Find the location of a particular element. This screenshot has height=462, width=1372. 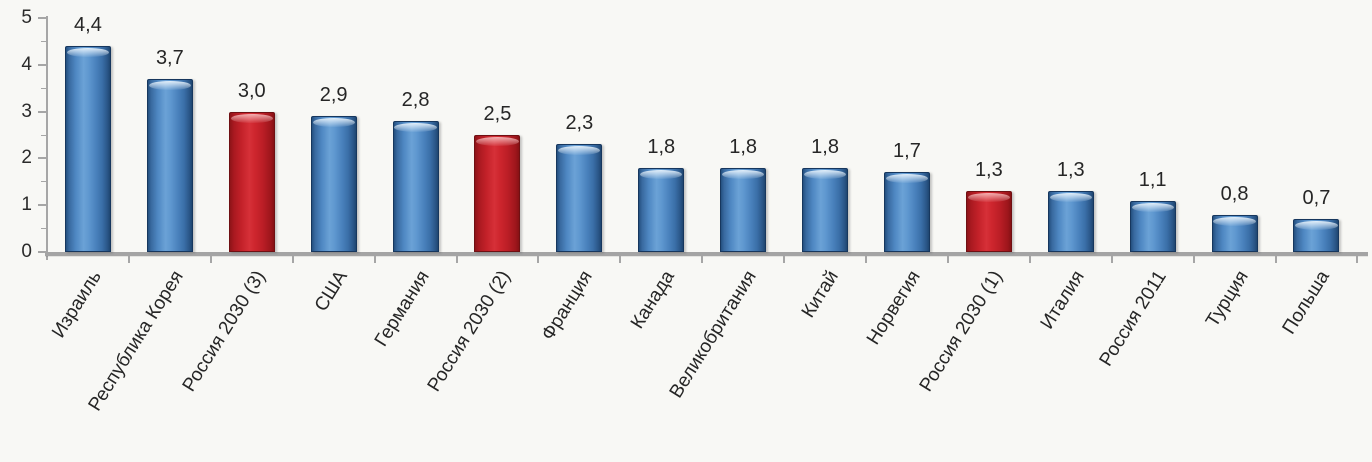

value-label: 3,7 is located at coordinates (169, 58).